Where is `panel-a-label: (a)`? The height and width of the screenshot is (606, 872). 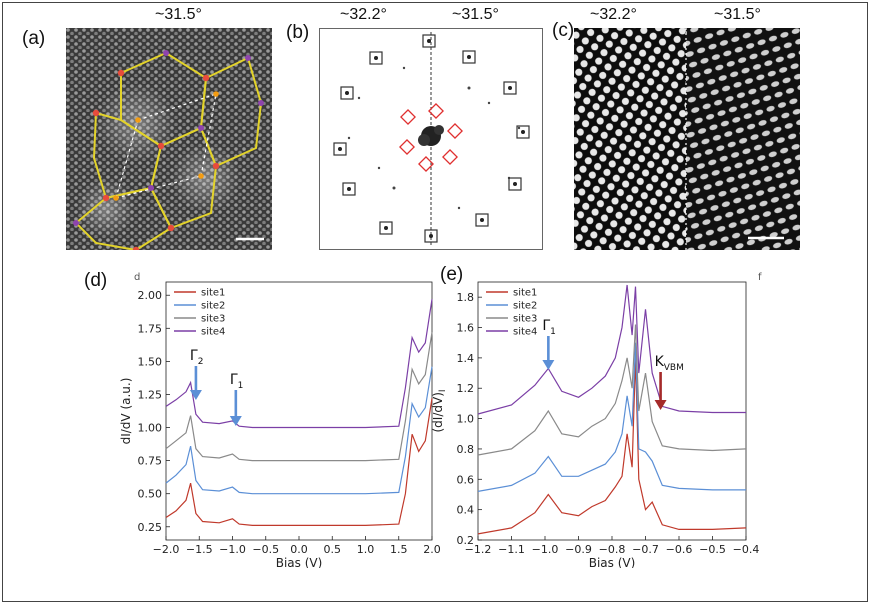 panel-a-label: (a) is located at coordinates (34, 38).